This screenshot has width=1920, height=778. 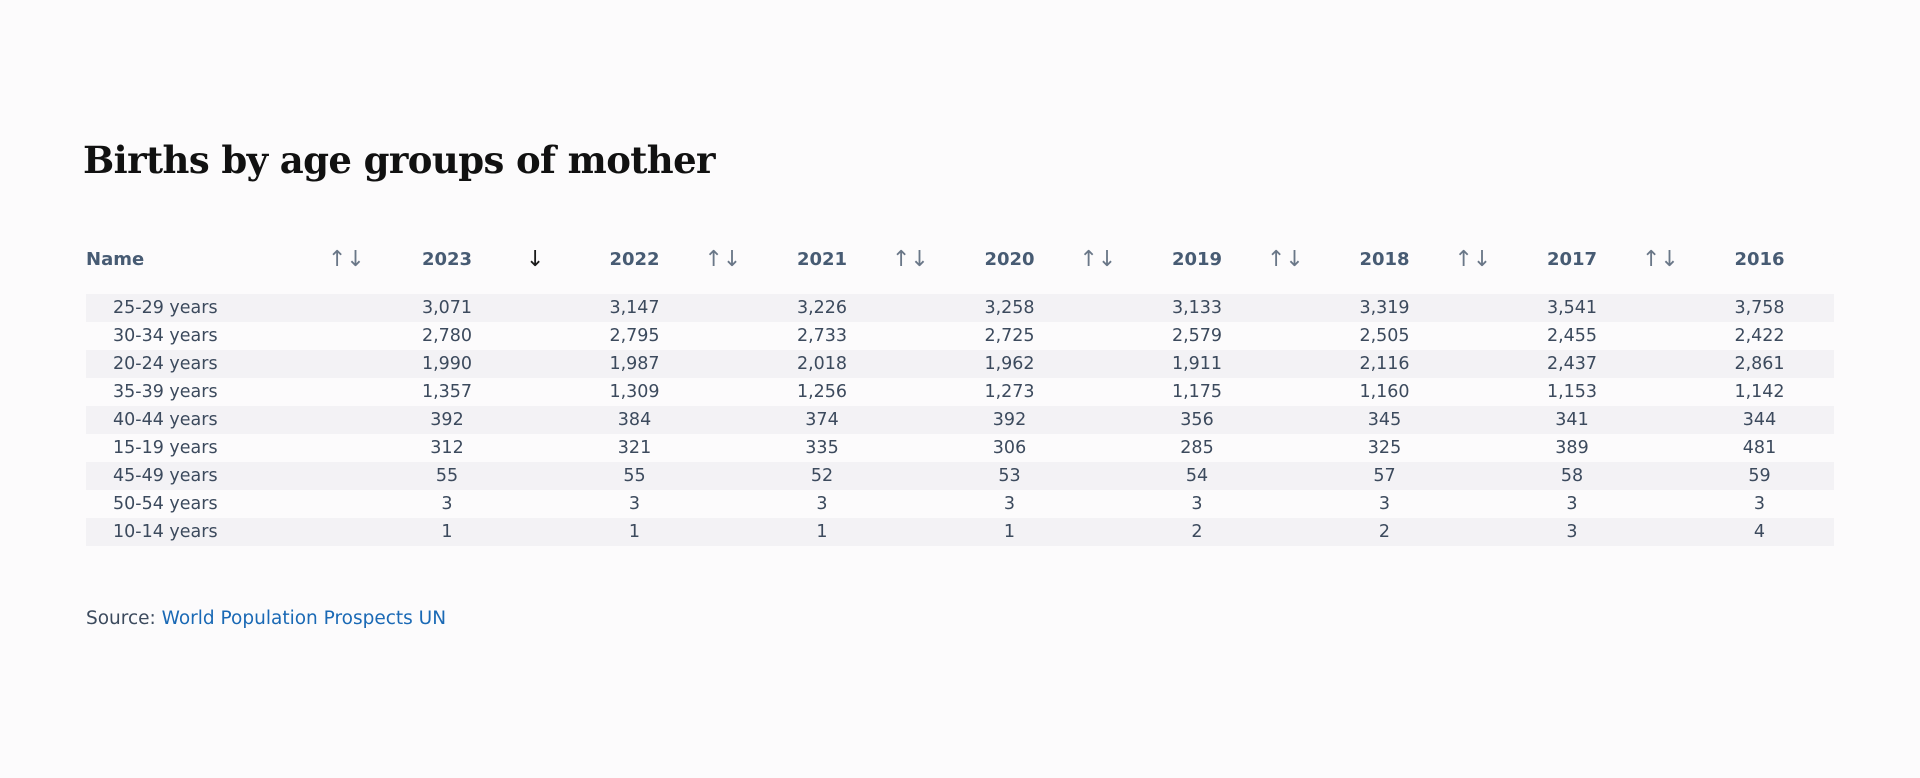 I want to click on cell-value: 321, so click(x=634, y=448).